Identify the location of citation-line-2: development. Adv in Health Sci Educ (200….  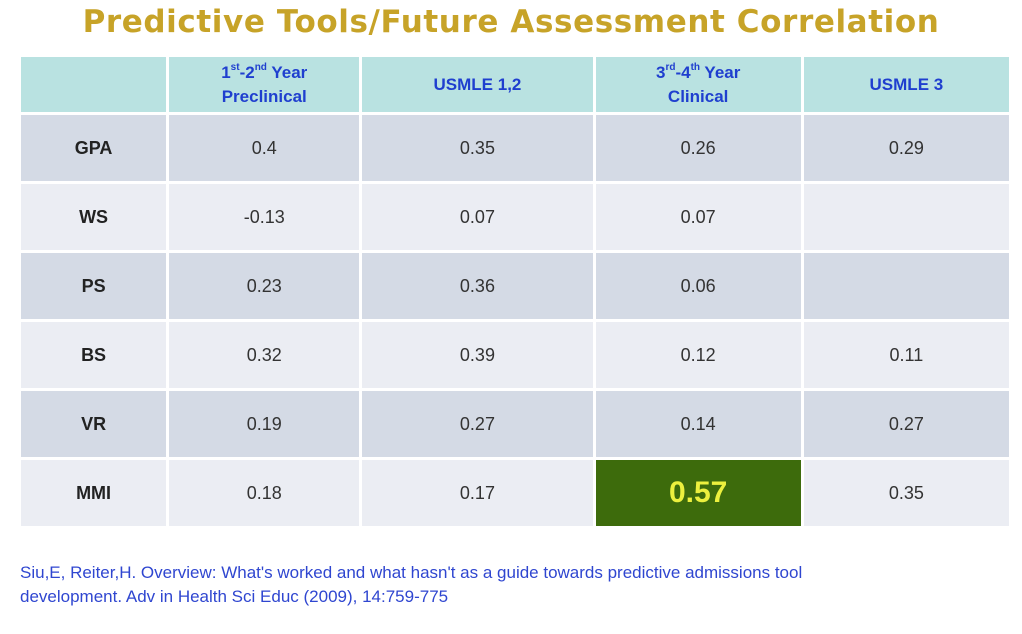
(234, 596).